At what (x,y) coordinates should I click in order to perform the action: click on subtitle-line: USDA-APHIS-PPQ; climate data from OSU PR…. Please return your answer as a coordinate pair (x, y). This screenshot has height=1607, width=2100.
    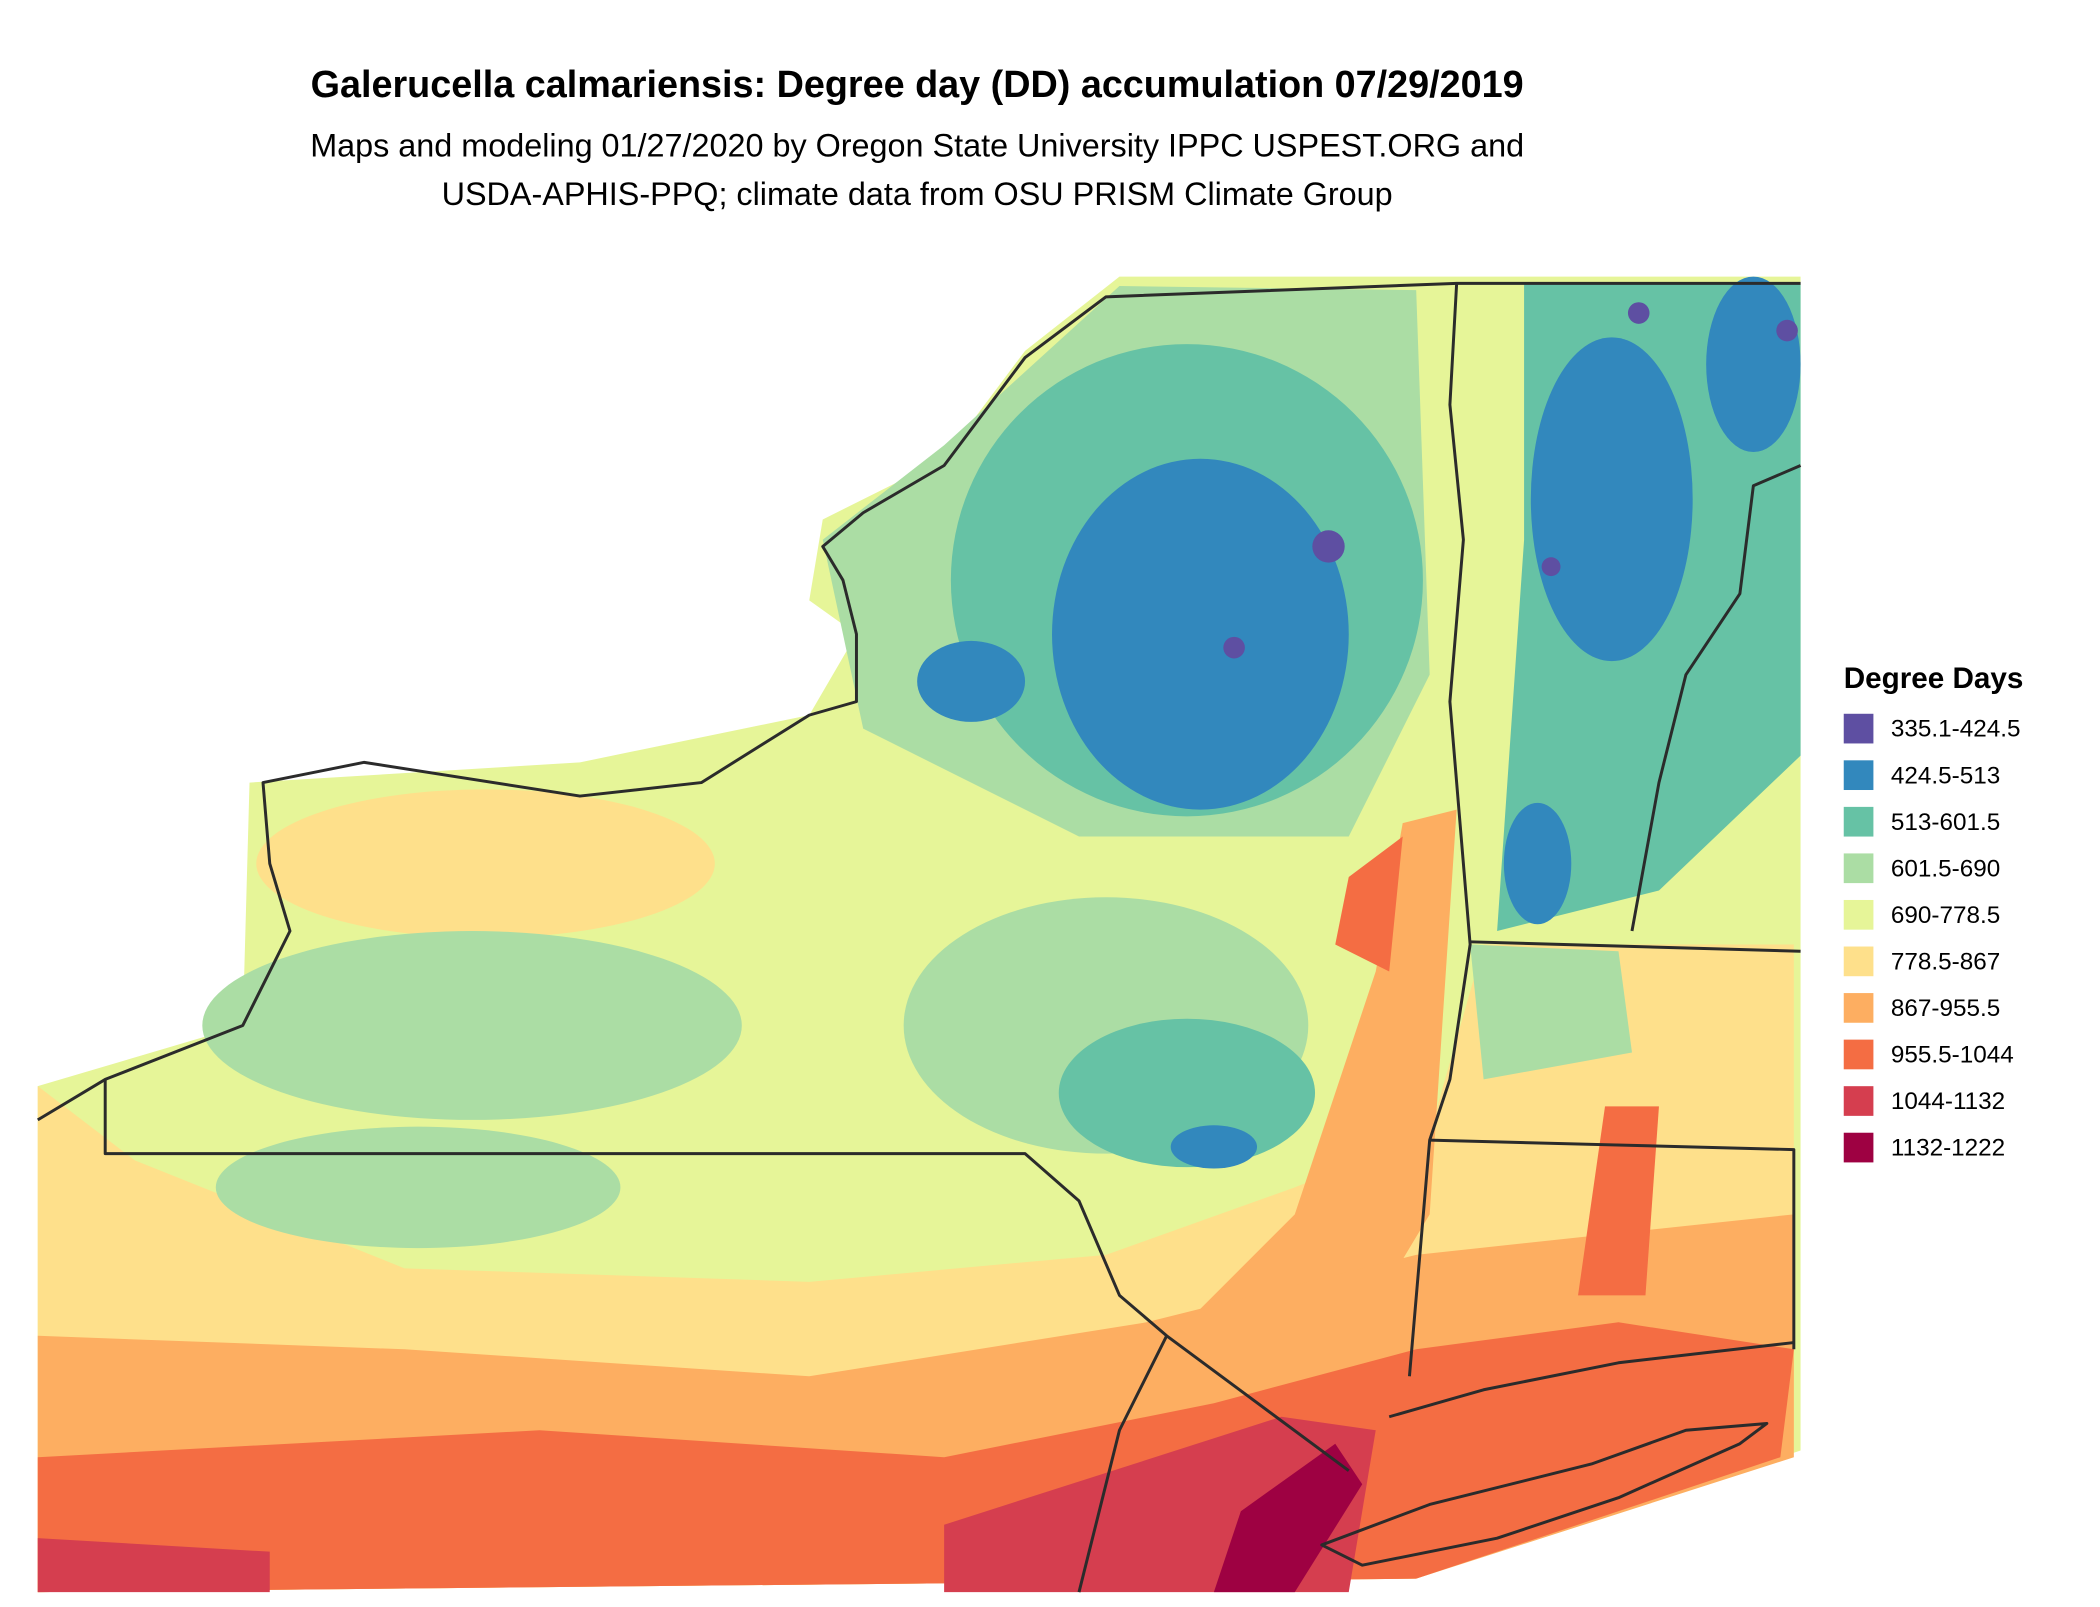
    Looking at the image, I should click on (917, 194).